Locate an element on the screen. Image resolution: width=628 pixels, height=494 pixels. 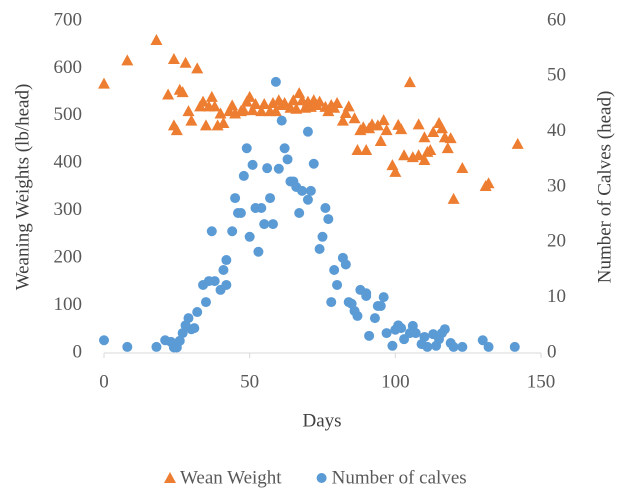
y-tick-label: 200 is located at coordinates (68, 257).